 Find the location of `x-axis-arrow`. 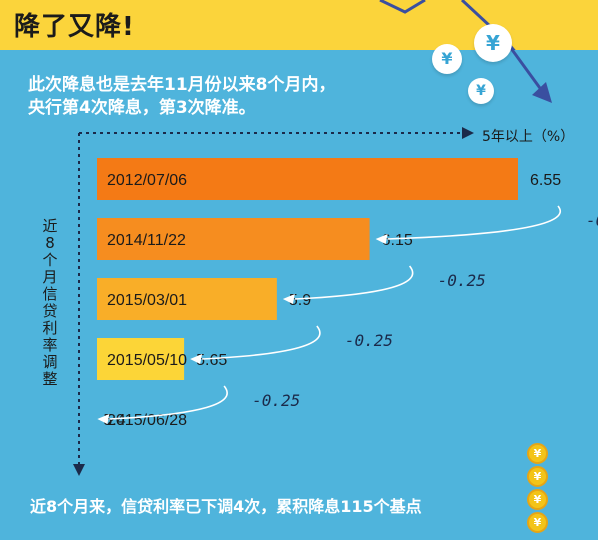

x-axis-arrow is located at coordinates (468, 133).